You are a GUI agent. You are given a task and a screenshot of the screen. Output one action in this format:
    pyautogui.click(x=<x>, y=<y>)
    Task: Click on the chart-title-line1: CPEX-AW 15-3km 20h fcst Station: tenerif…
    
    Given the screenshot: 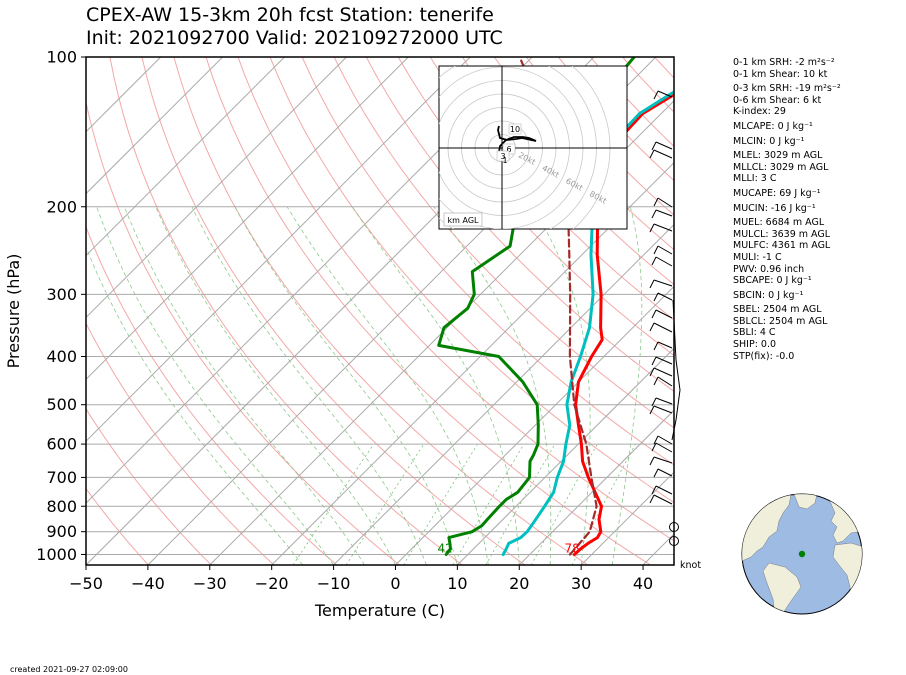 What is the action you would take?
    pyautogui.click(x=290, y=15)
    